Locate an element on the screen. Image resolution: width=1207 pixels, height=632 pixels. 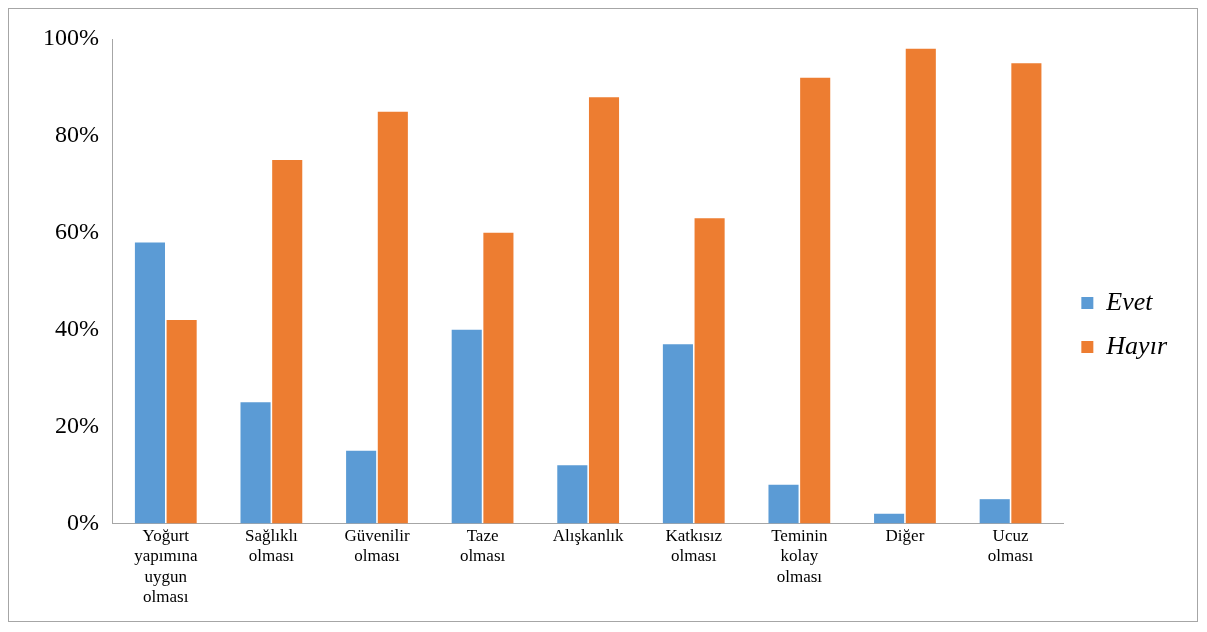
y-tick-label: 80% is located at coordinates (76, 134).